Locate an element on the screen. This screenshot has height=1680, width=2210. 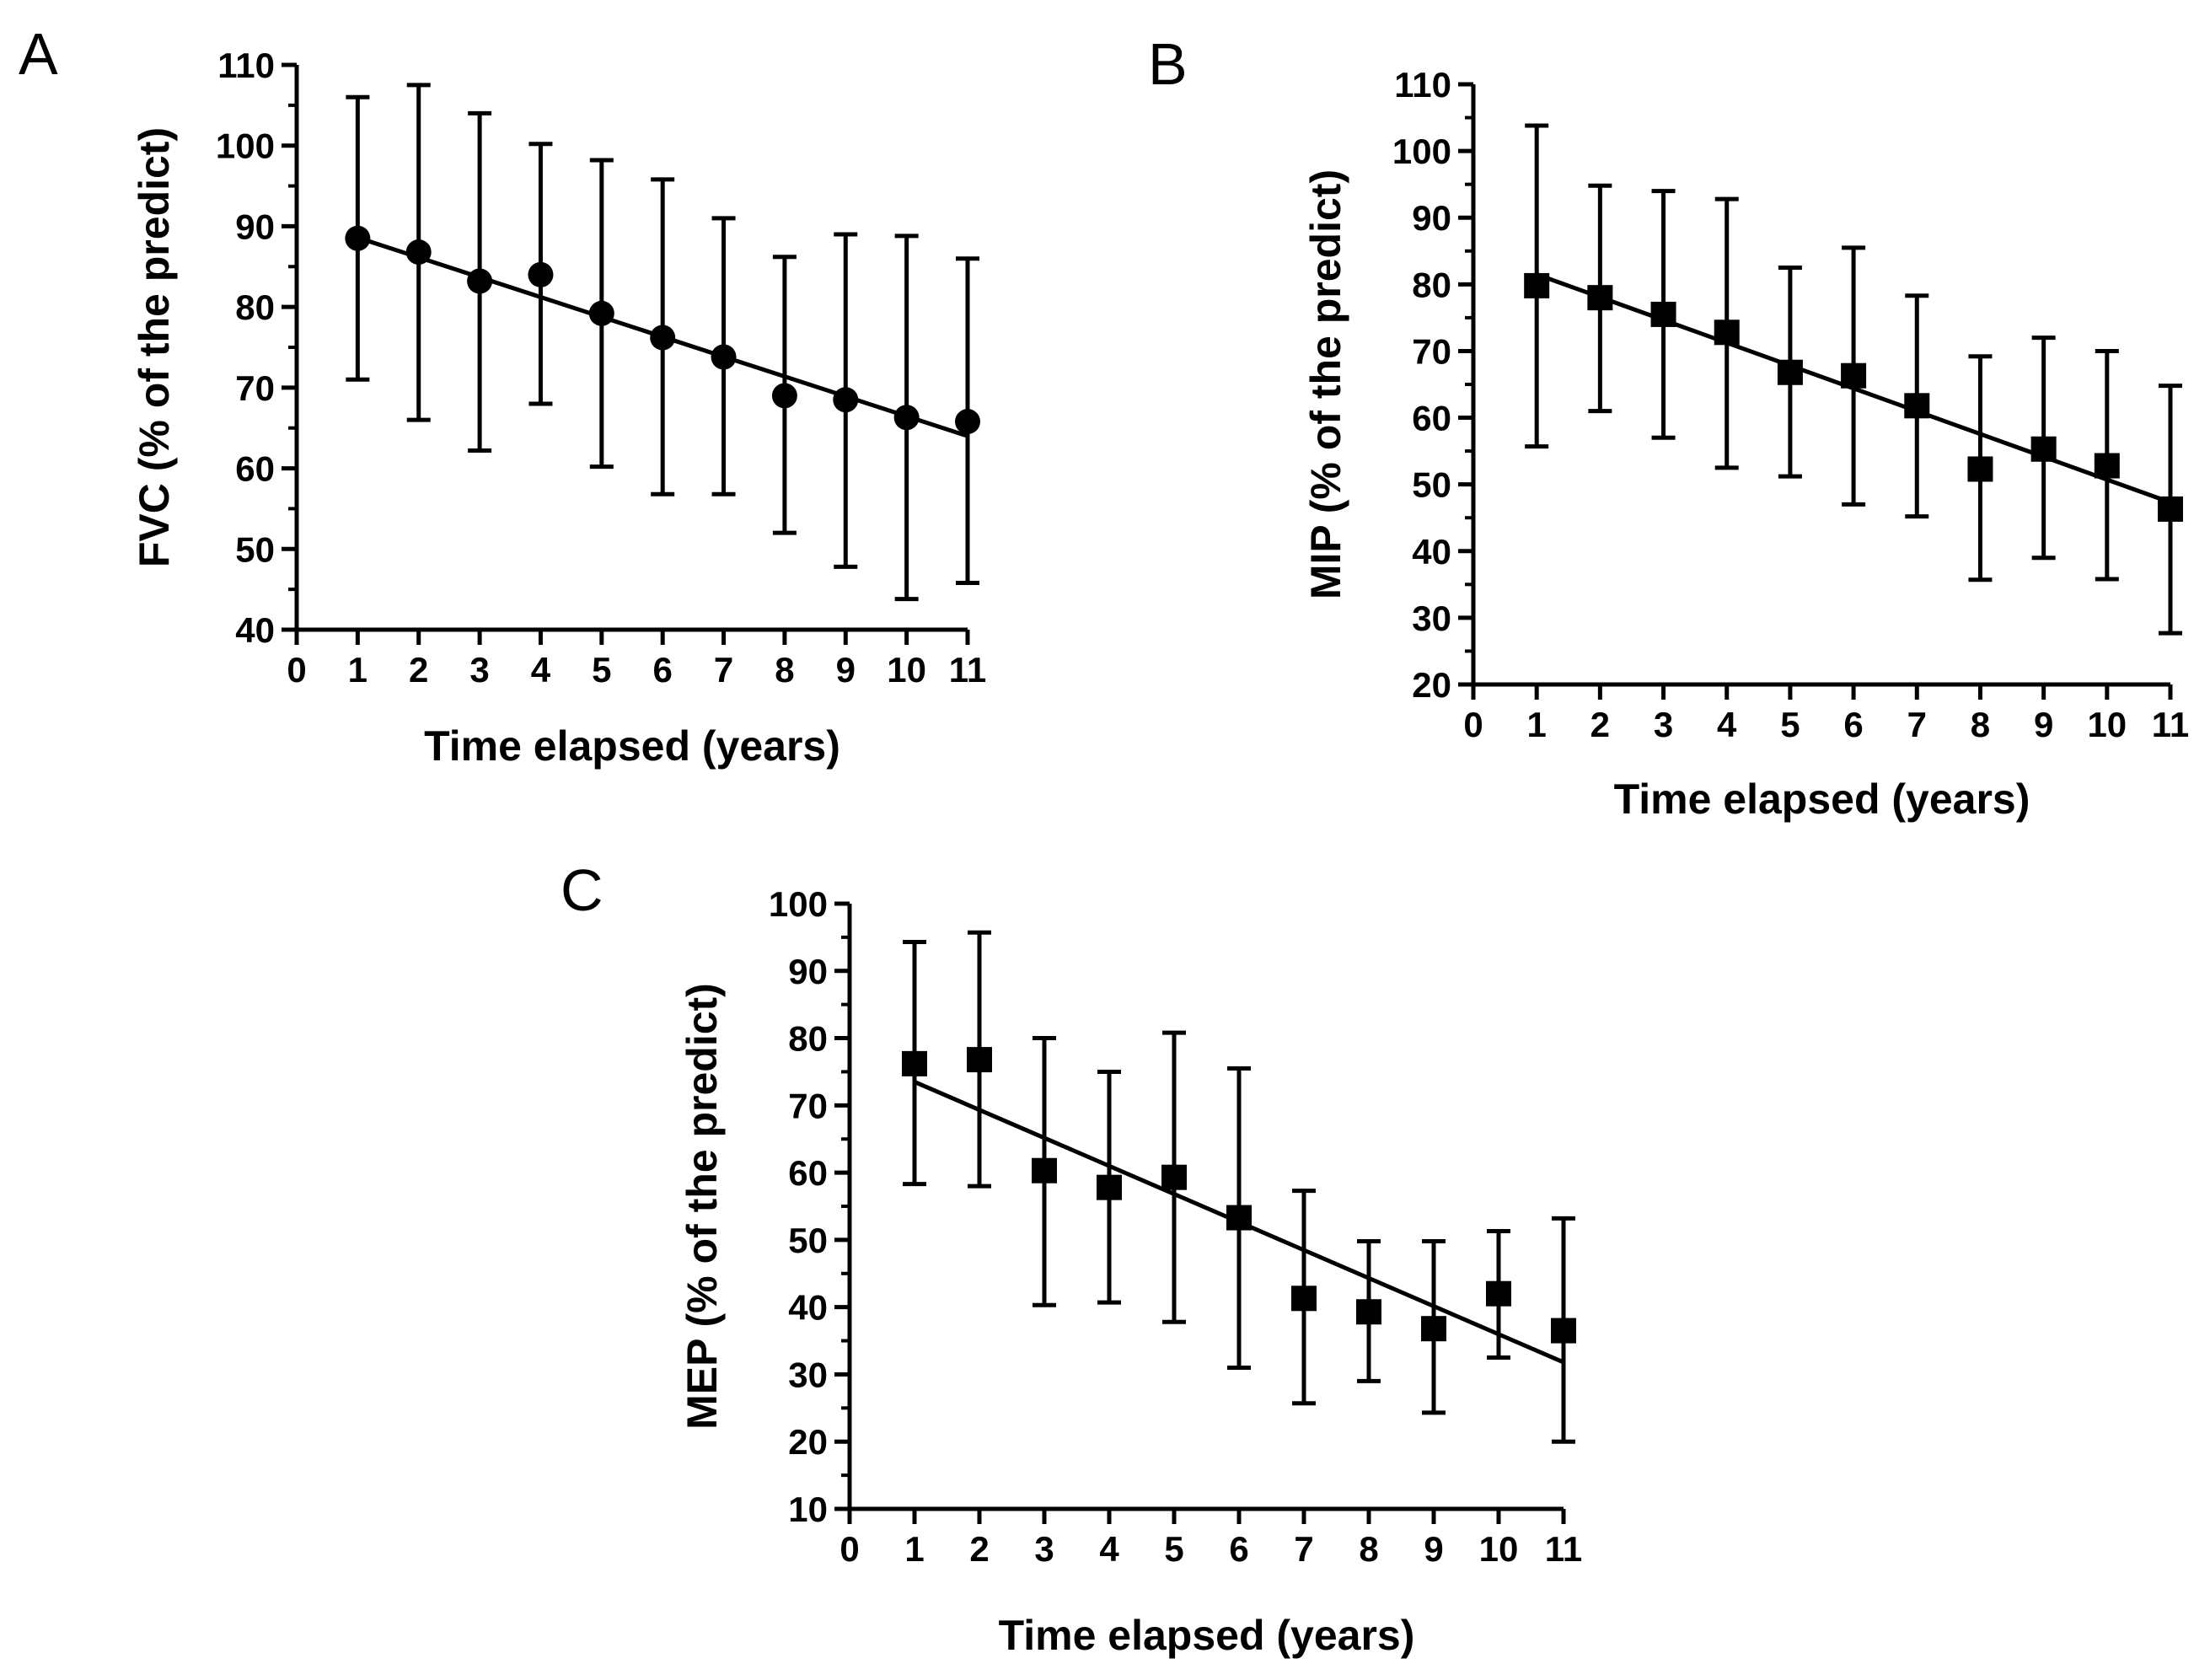
panel-label-b: B is located at coordinates (1168, 64).